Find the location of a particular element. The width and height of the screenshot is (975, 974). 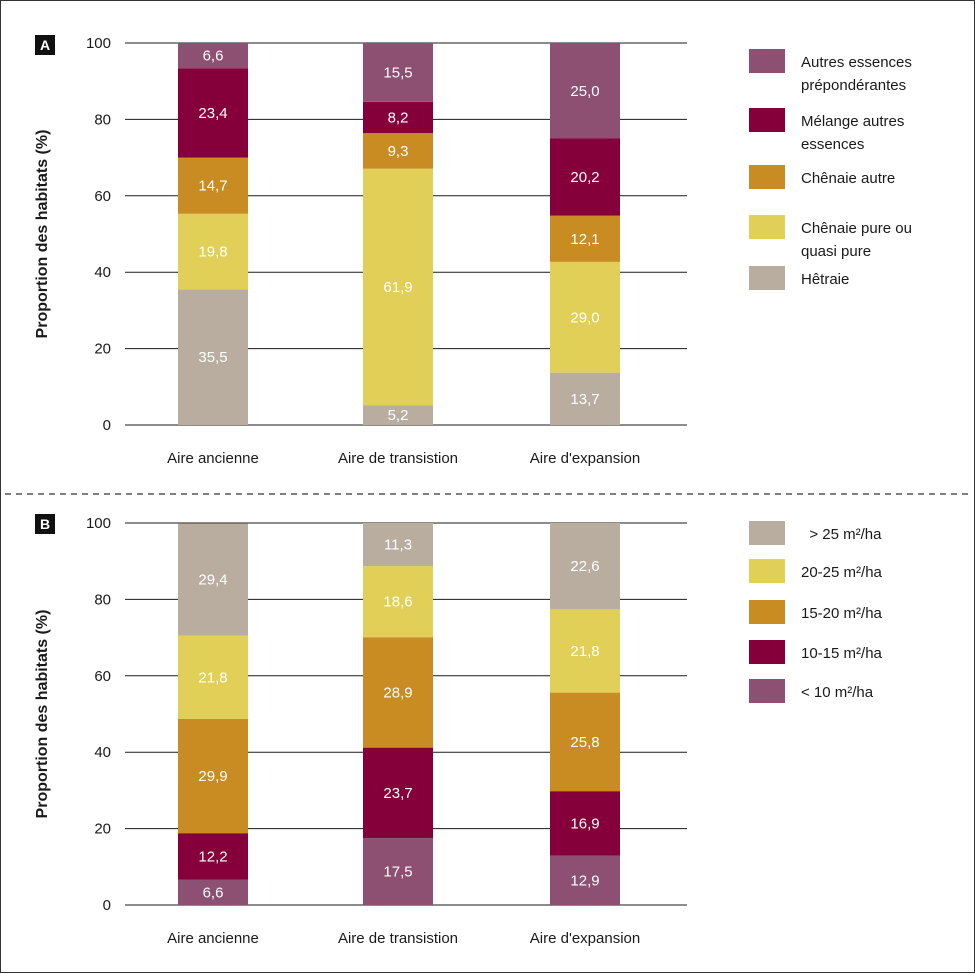

data-label: 11,3 is located at coordinates (398, 545).